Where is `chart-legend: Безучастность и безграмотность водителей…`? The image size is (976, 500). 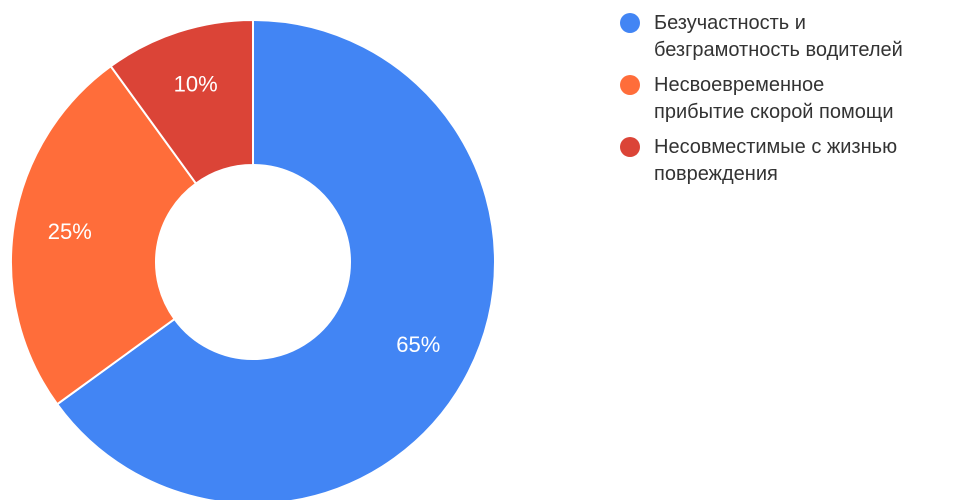 chart-legend: Безучастность и безграмотность водителей… is located at coordinates (795, 103).